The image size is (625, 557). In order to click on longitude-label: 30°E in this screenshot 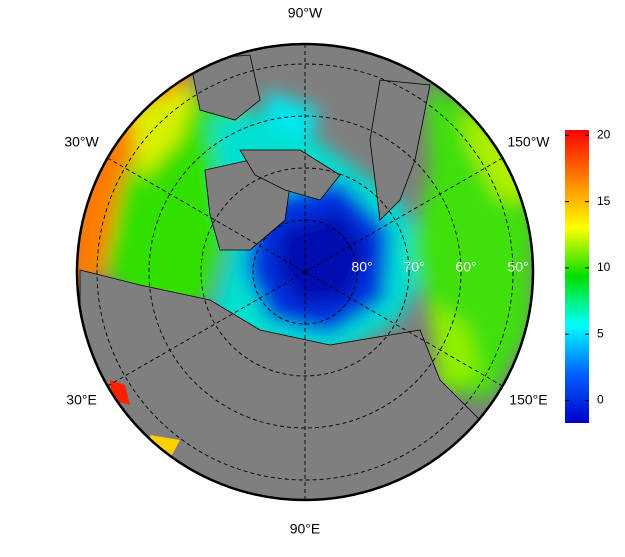, I will do `click(81, 400)`.